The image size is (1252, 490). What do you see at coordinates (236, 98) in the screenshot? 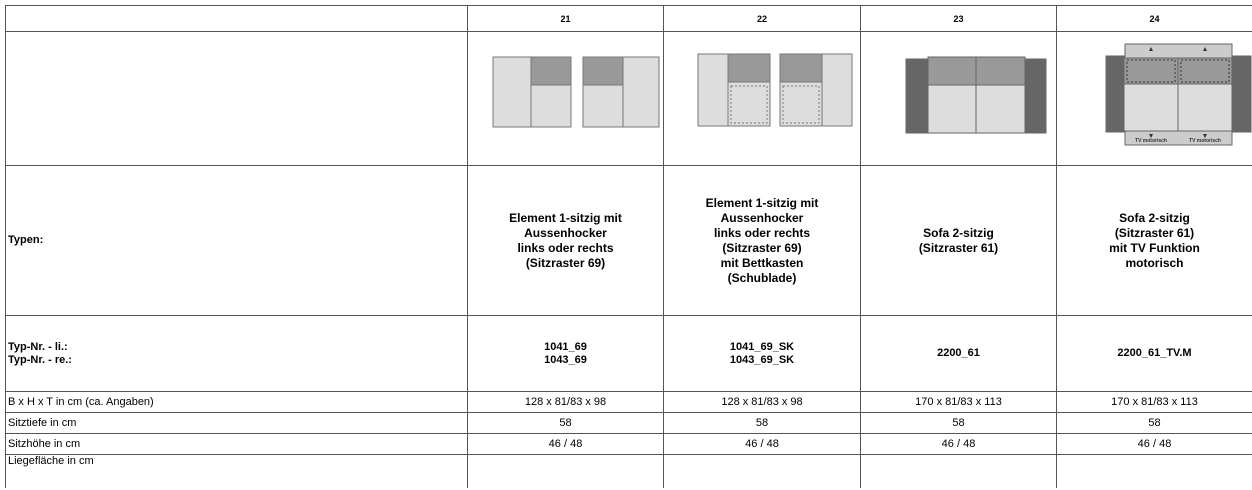
I see `empty-cell` at bounding box center [236, 98].